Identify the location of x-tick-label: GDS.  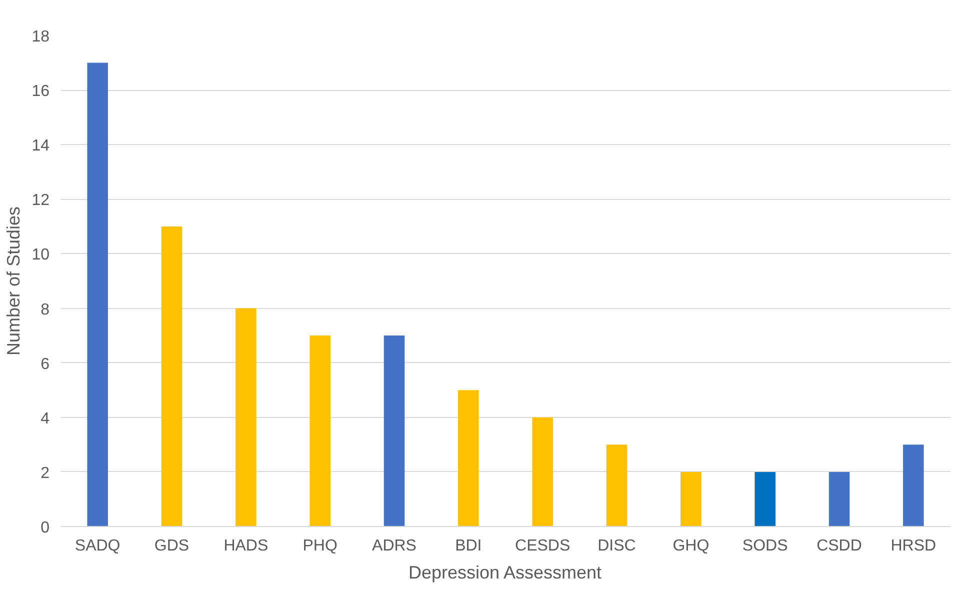
(172, 546).